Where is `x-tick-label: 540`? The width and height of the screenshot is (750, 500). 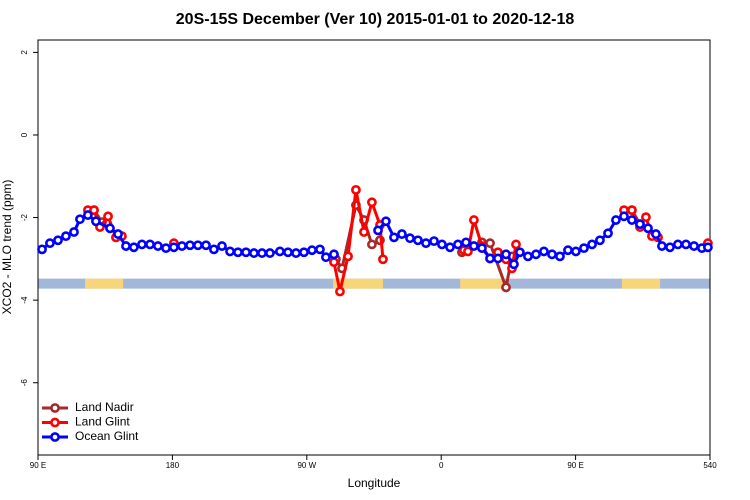
x-tick-label: 540 is located at coordinates (710, 465).